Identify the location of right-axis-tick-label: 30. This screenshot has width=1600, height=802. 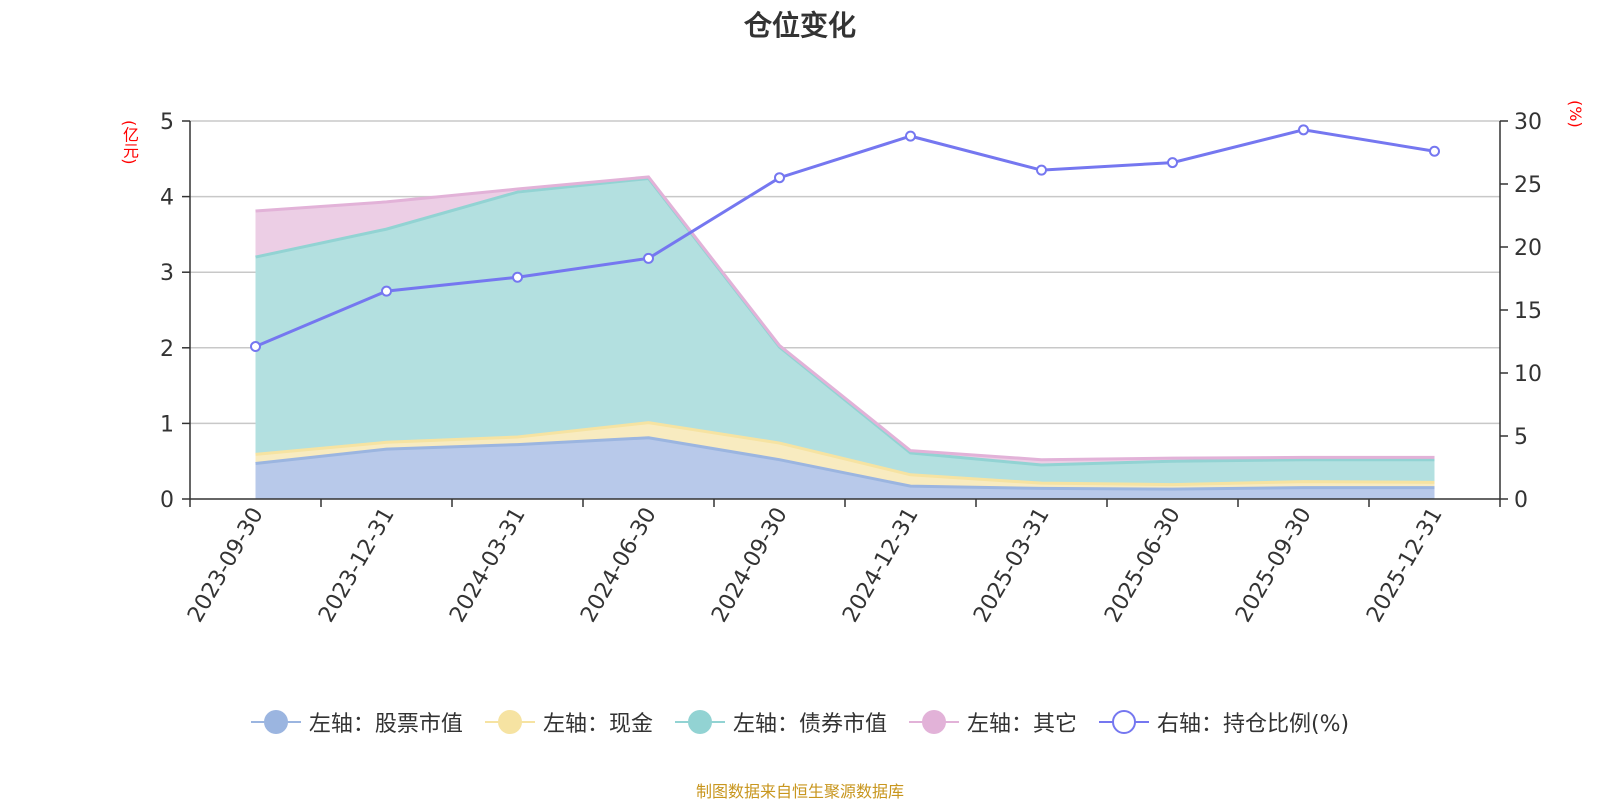
(1528, 122).